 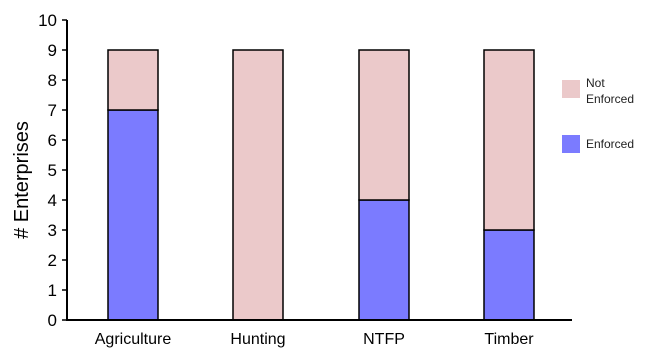 I want to click on bar-ntfp-enforced, so click(x=384, y=260).